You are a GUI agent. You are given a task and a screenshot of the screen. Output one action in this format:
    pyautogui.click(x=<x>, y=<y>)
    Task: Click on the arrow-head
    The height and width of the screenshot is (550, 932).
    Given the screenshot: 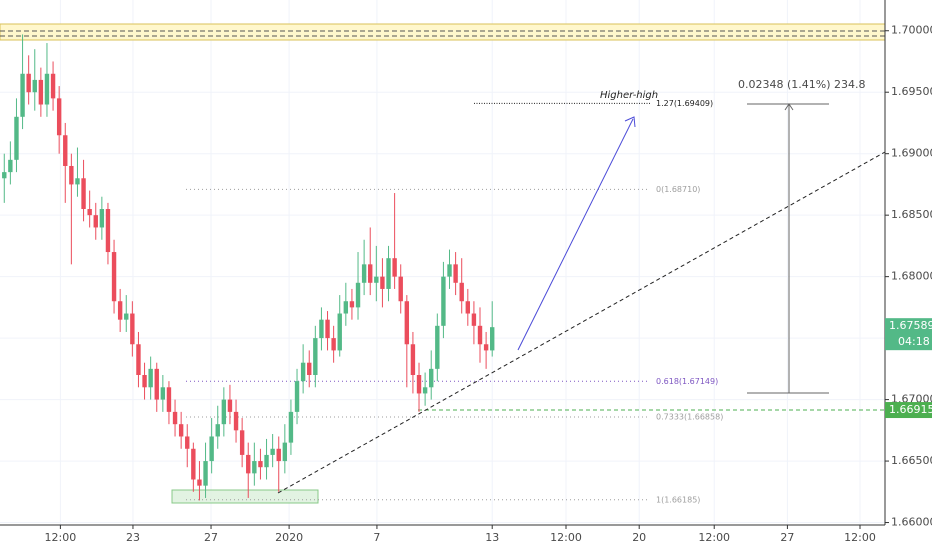 What is the action you would take?
    pyautogui.click(x=630, y=122)
    